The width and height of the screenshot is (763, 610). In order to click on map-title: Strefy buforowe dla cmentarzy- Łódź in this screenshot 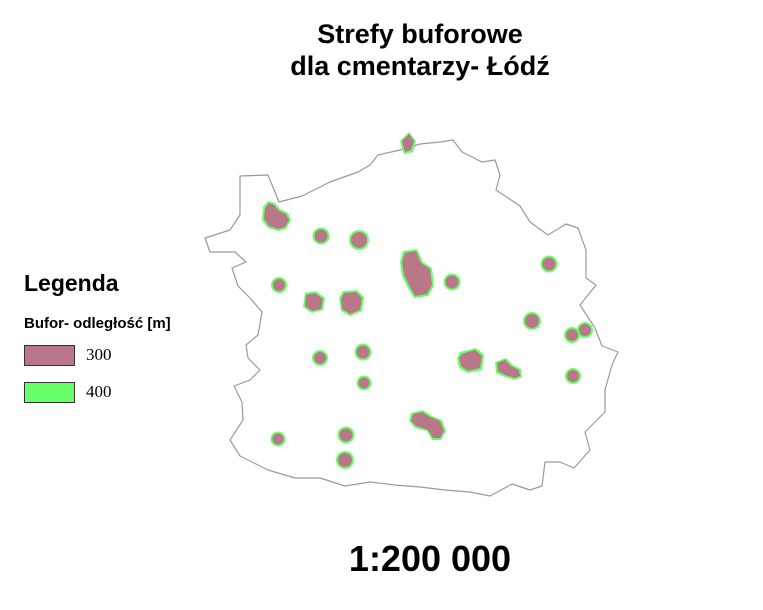, I will do `click(420, 50)`.